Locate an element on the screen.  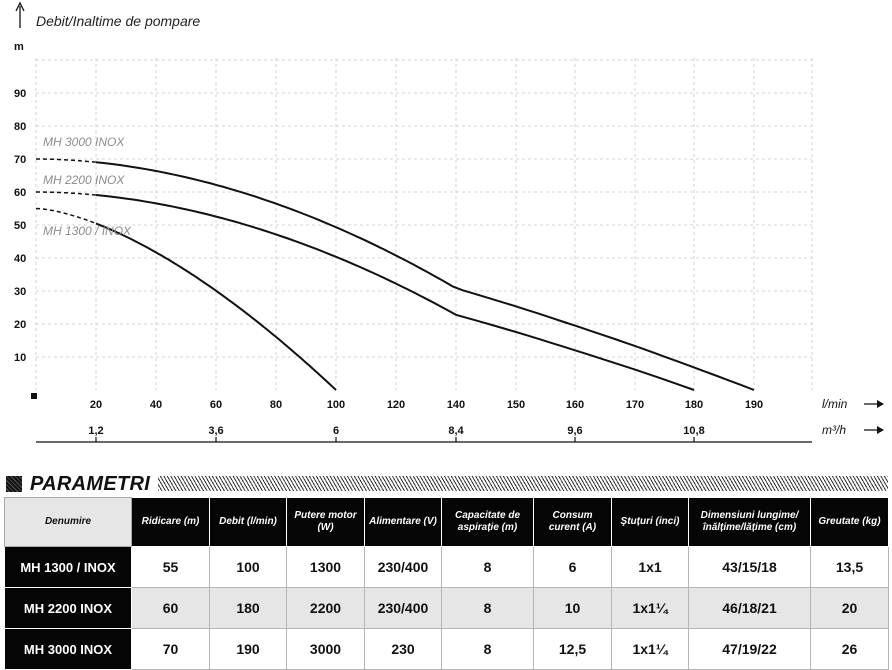
header-cell: Denumire is located at coordinates (68, 522).